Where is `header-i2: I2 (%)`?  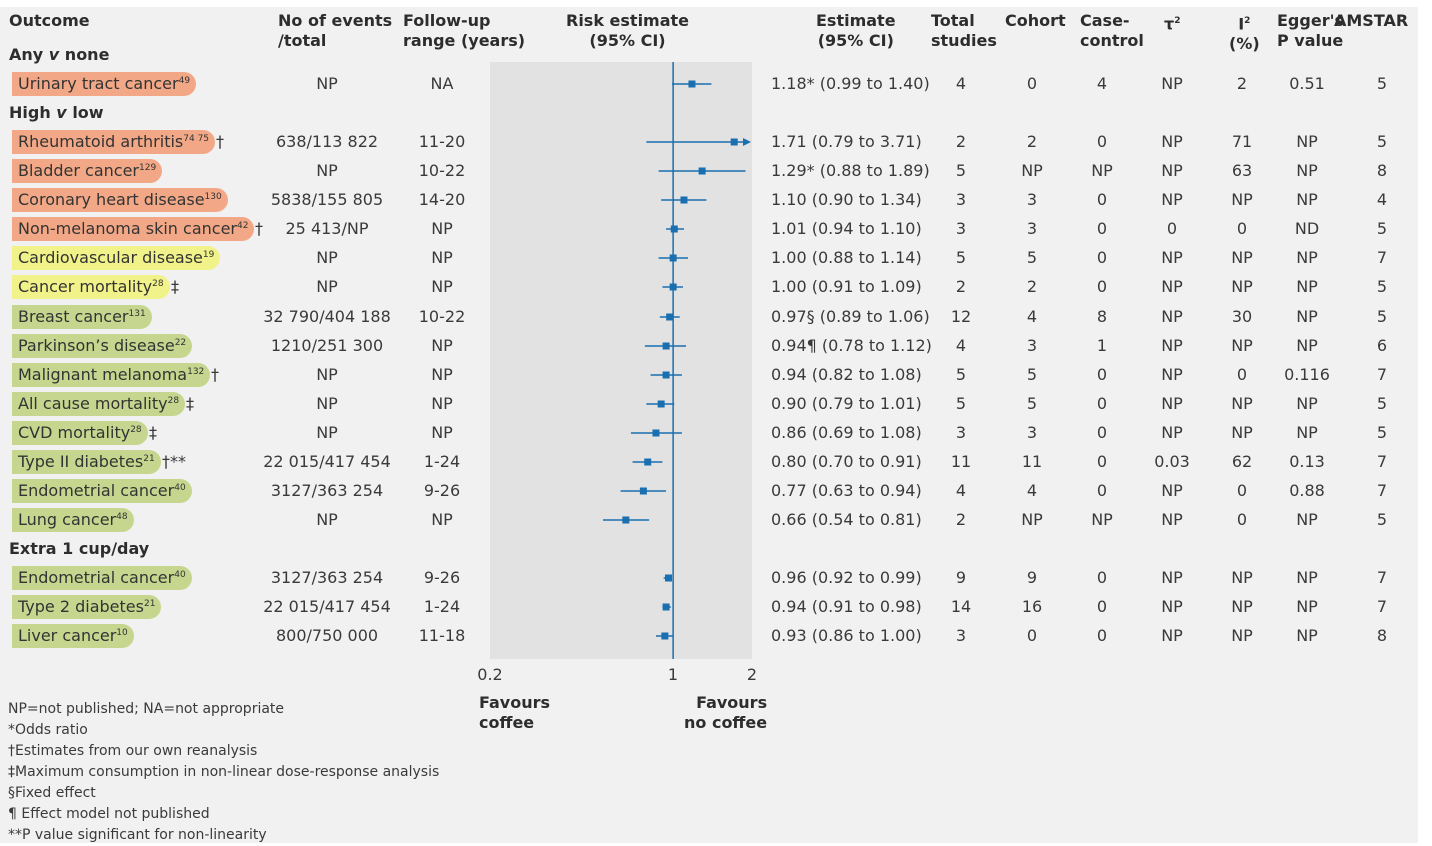 header-i2: I2 (%) is located at coordinates (1244, 34).